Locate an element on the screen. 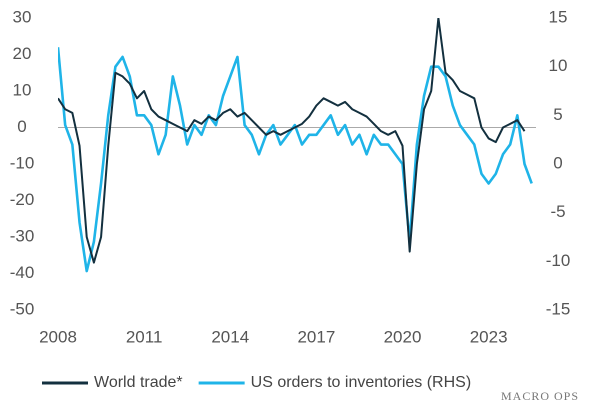 This screenshot has width=593, height=407. legend-label: US orders to inventories (RHS) is located at coordinates (361, 382).